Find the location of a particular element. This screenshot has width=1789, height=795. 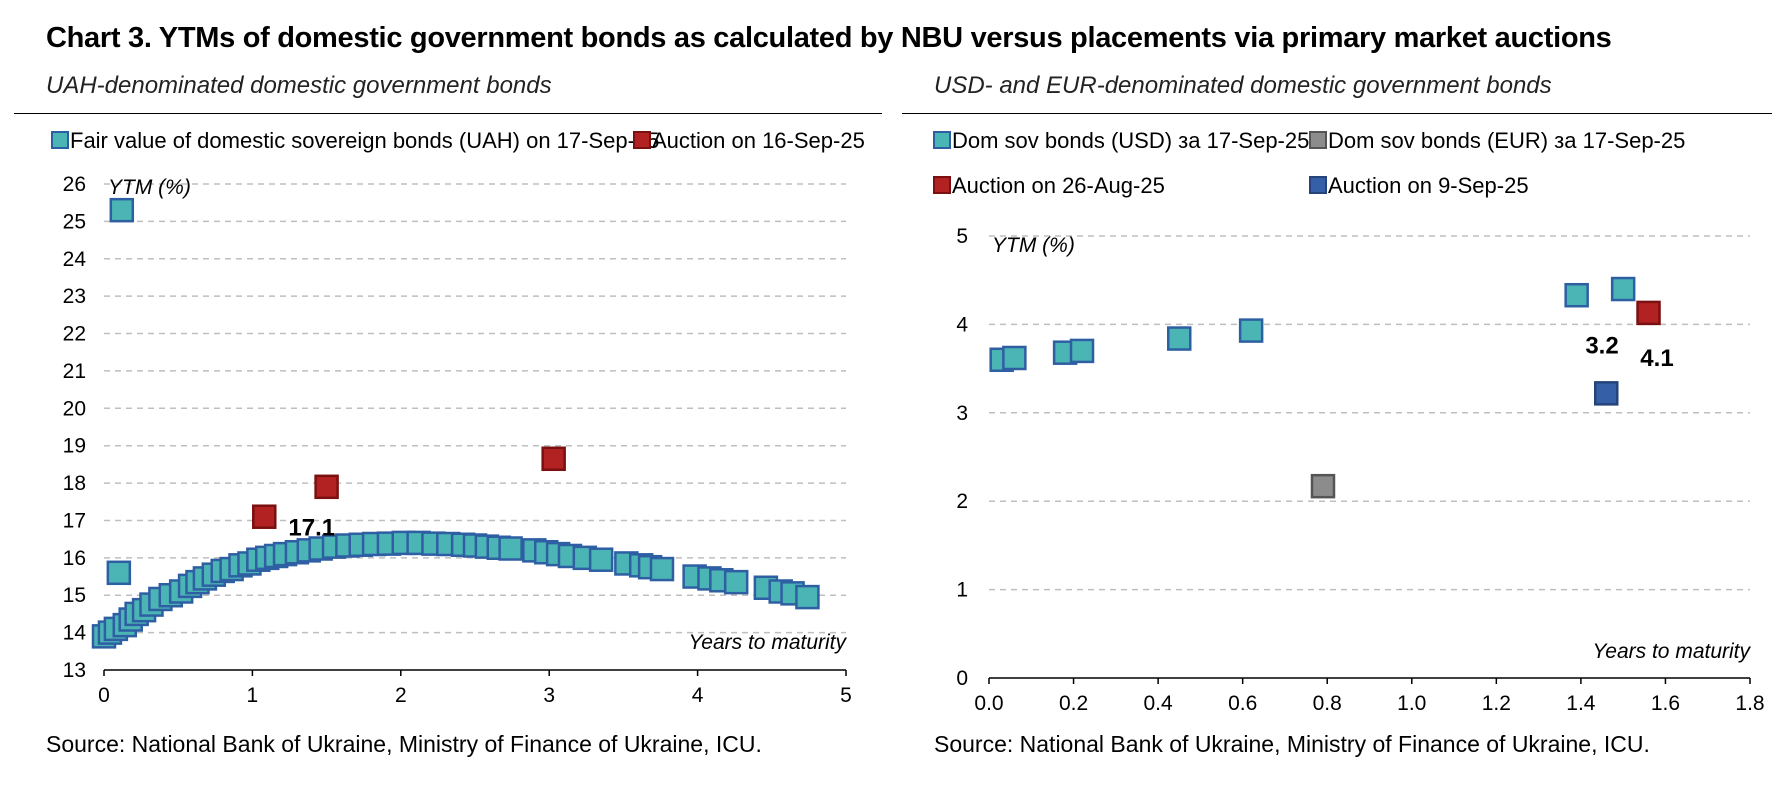

right-panel-rule is located at coordinates (1337, 113).